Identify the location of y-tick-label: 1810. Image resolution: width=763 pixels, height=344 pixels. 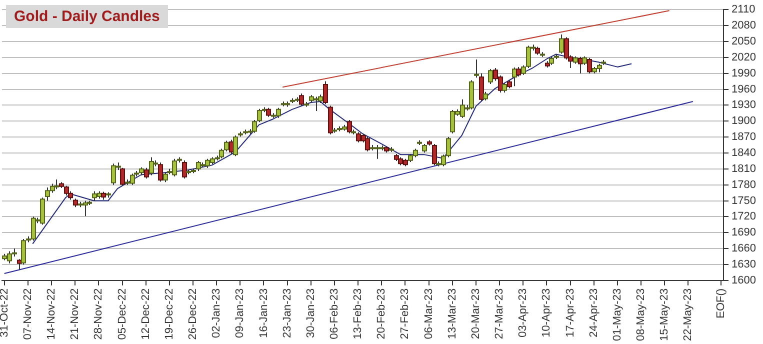
(744, 168).